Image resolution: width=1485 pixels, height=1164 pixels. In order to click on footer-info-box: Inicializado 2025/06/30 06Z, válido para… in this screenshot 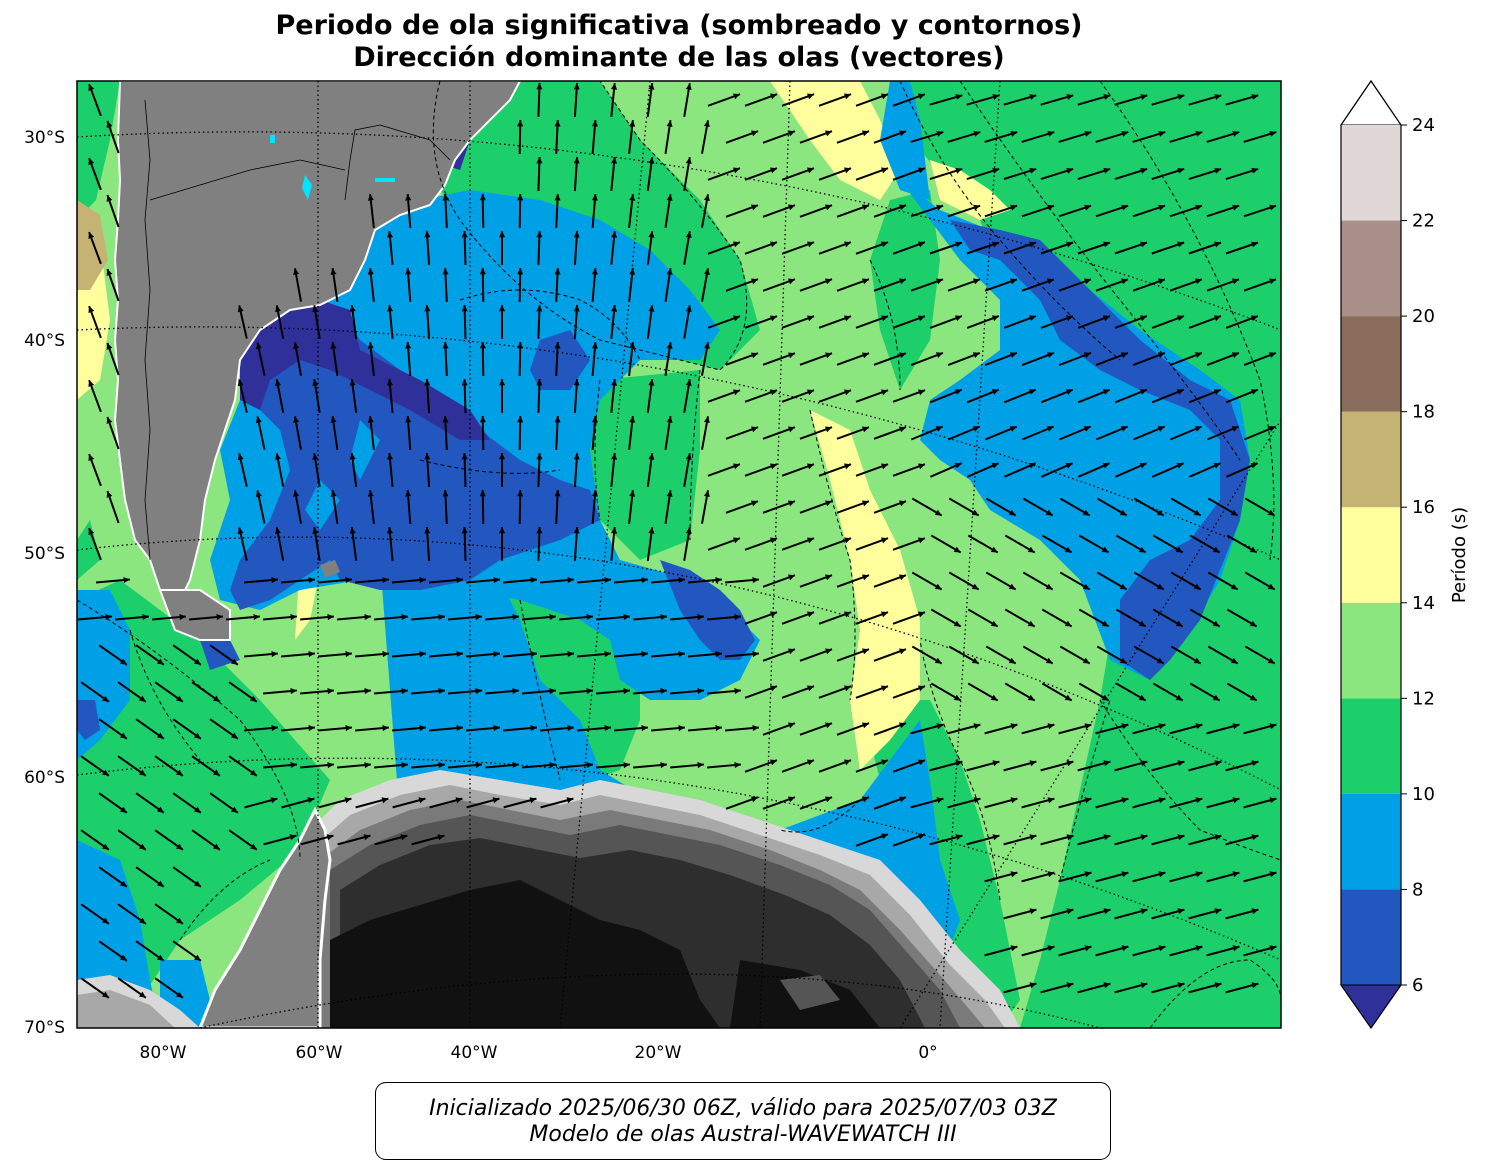, I will do `click(743, 1121)`.